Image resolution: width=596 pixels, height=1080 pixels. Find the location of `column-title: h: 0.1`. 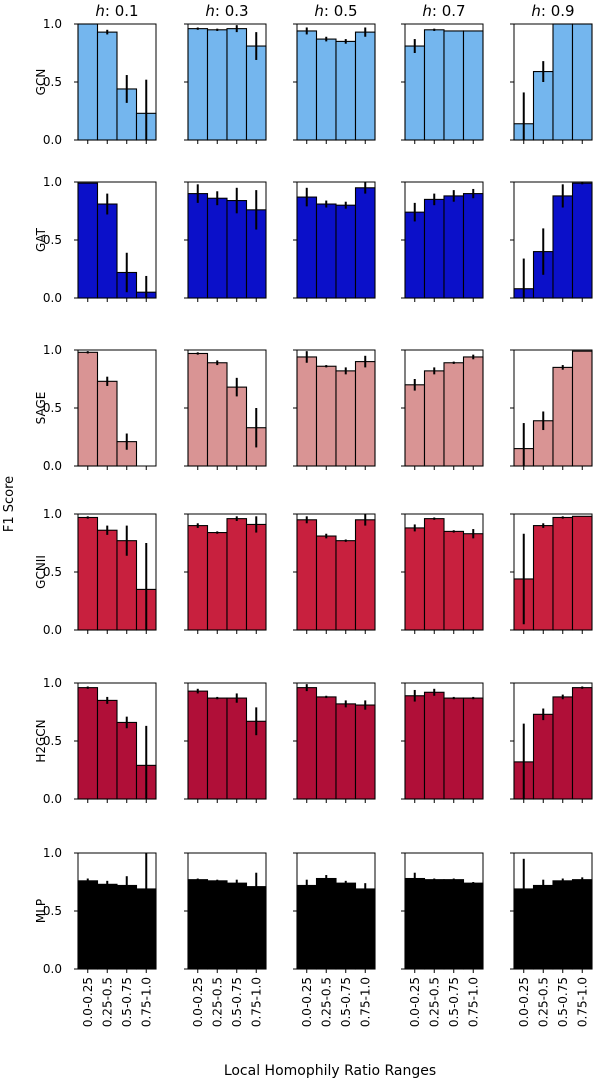

column-title: h: 0.1 is located at coordinates (116, 11).